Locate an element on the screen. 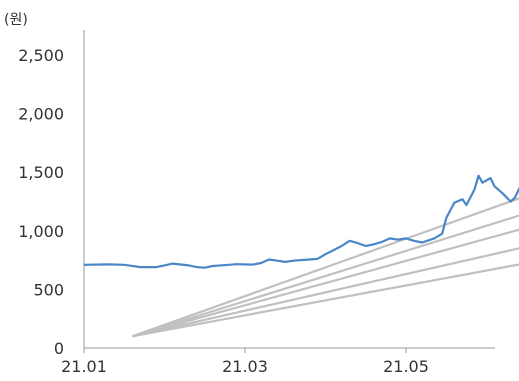 This screenshot has width=519, height=381. y-tick-label: 2,500 is located at coordinates (41, 55).